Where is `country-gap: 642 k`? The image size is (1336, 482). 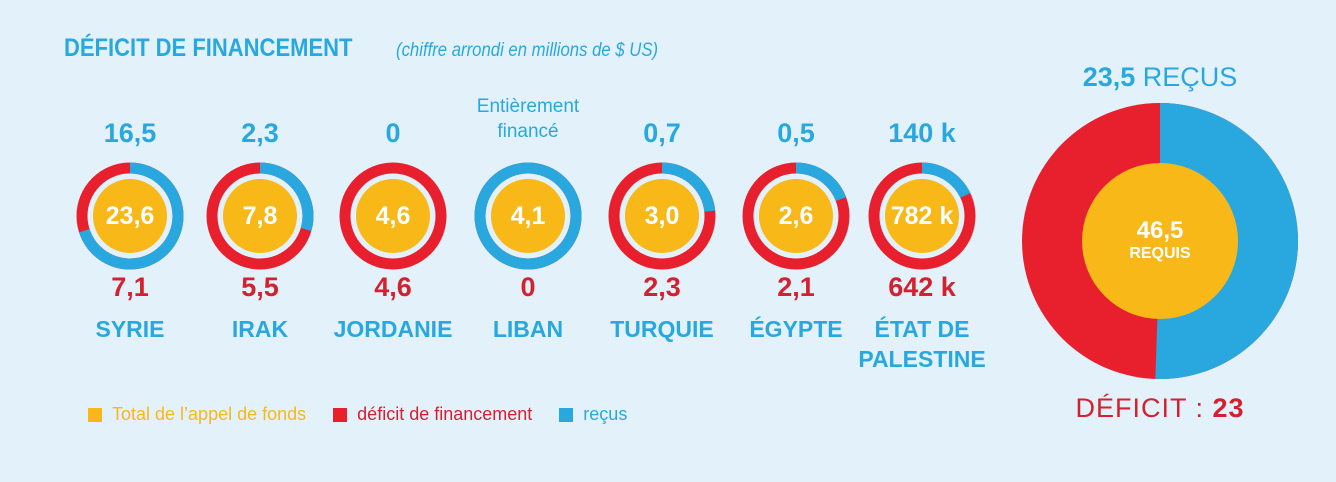
country-gap: 642 k is located at coordinates (922, 287).